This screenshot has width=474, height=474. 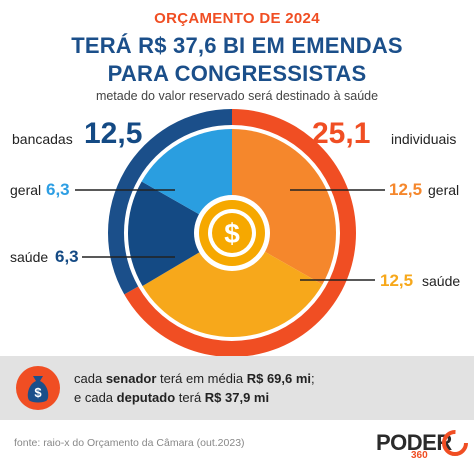 What do you see at coordinates (237, 18) in the screenshot?
I see `kicker: ORÇAMENTO DE 2024` at bounding box center [237, 18].